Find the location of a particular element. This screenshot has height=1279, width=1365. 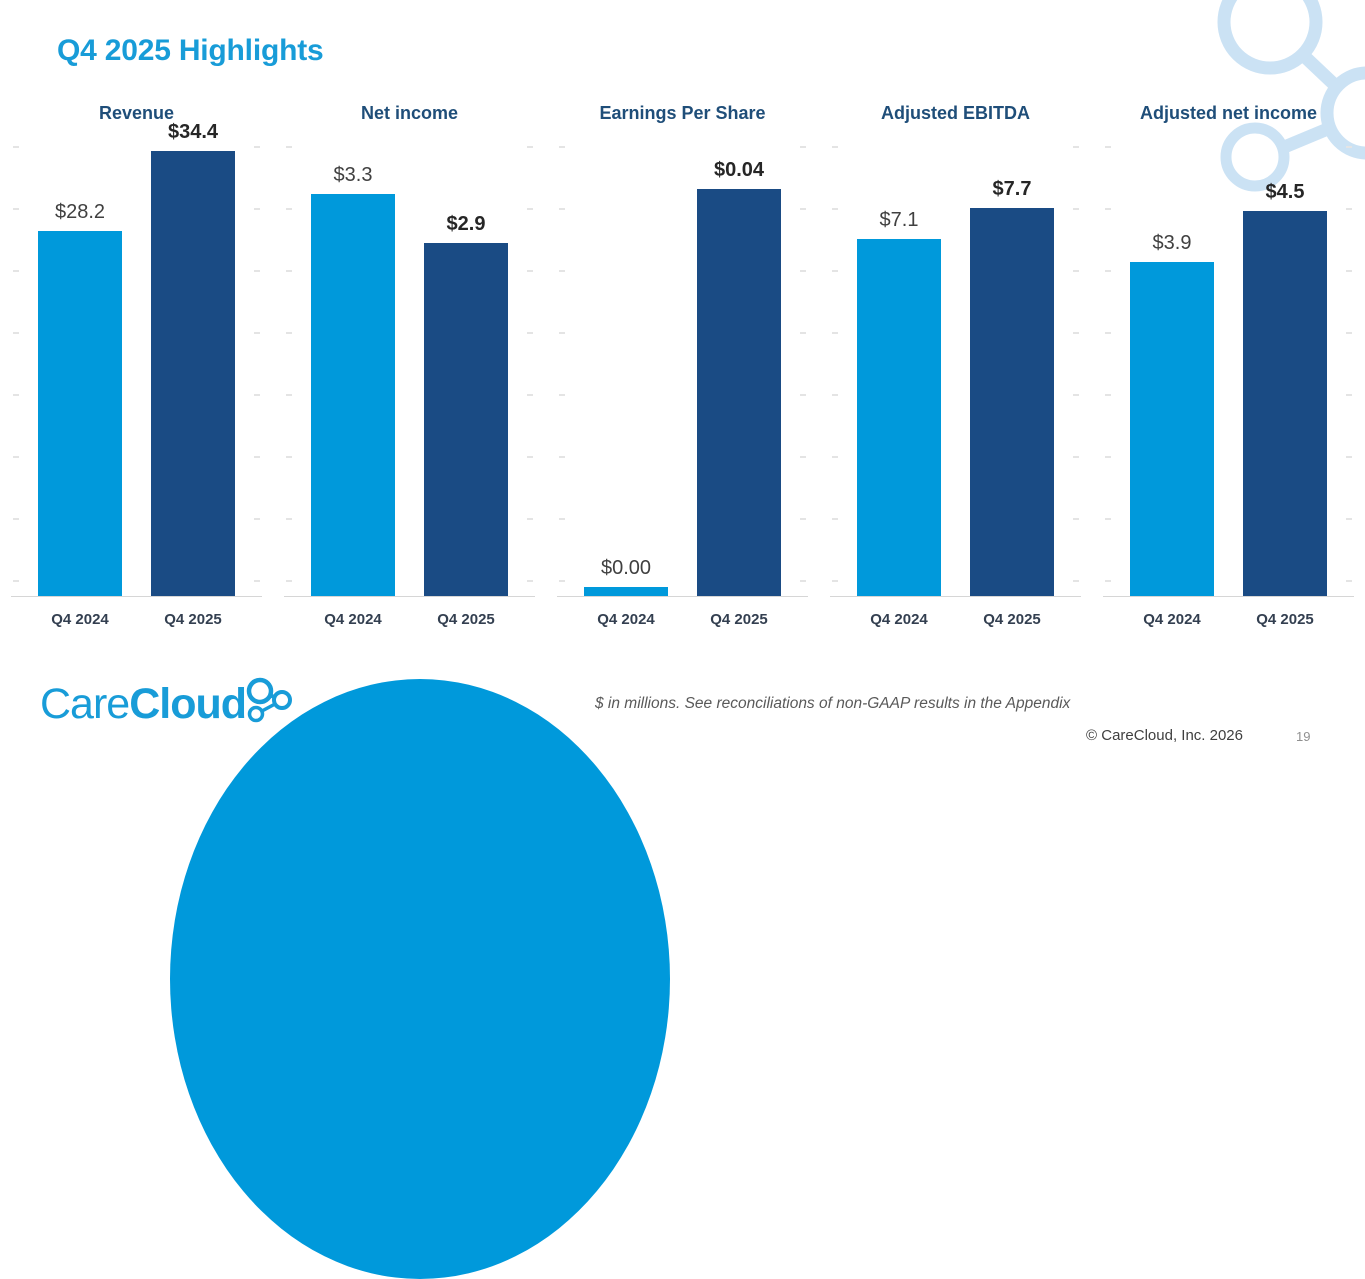

bar-q4-2025: $0.04 is located at coordinates (739, 377).